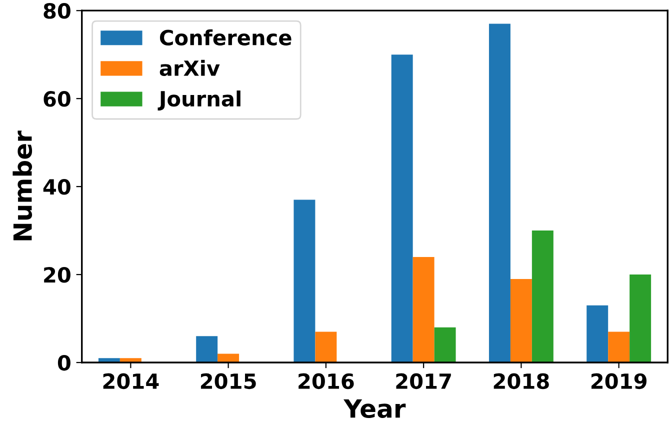 The image size is (671, 424). Describe the element at coordinates (22, 185) in the screenshot. I see `y-axis-title: Number` at that location.